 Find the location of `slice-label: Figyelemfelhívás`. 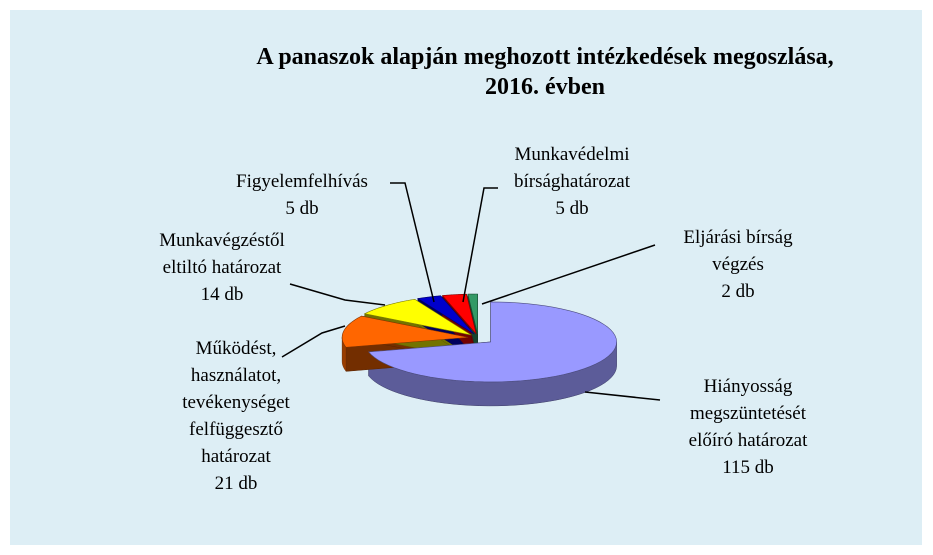

slice-label: Figyelemfelhívás is located at coordinates (302, 181).